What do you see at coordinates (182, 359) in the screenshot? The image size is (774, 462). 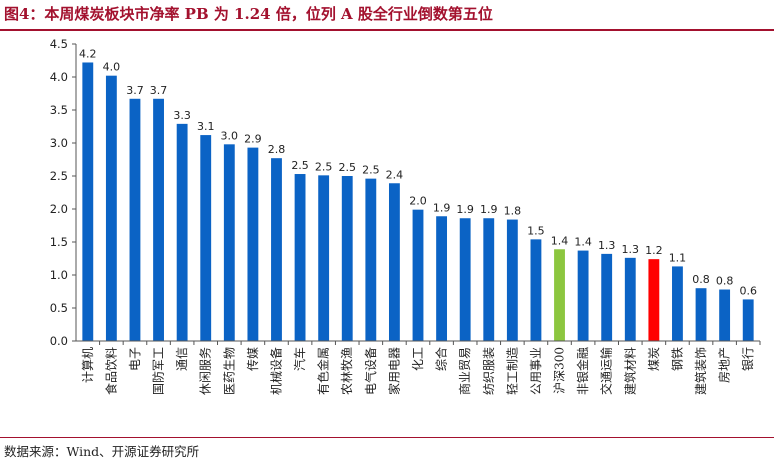 I see `x-tick-label: 通信` at bounding box center [182, 359].